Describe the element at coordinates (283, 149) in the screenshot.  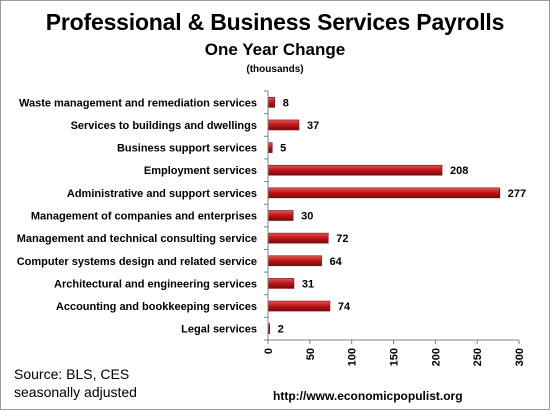
I see `data-label: 5` at that location.